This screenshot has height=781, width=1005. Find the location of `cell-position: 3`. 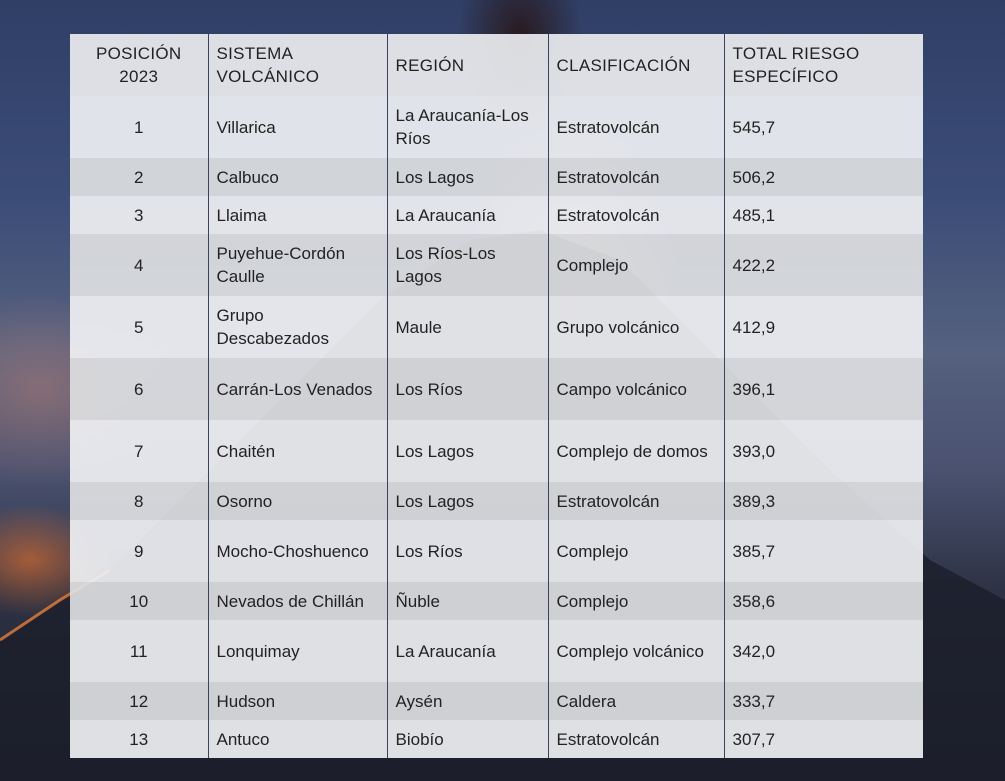

cell-position: 3 is located at coordinates (139, 215).